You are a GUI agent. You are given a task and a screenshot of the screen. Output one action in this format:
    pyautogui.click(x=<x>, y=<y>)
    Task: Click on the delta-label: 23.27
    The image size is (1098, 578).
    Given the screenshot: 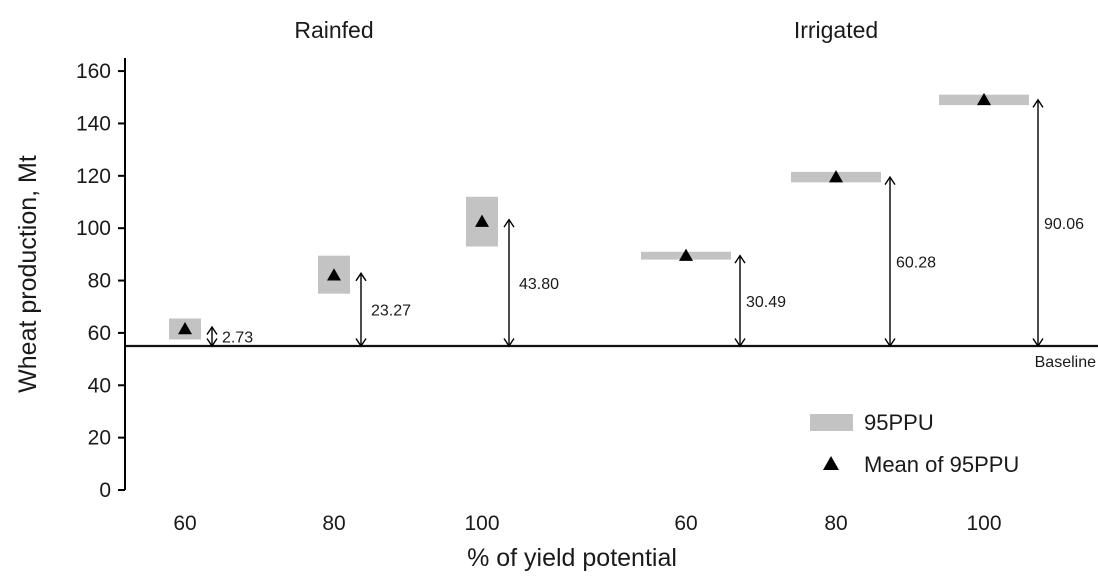 What is the action you would take?
    pyautogui.click(x=391, y=311)
    